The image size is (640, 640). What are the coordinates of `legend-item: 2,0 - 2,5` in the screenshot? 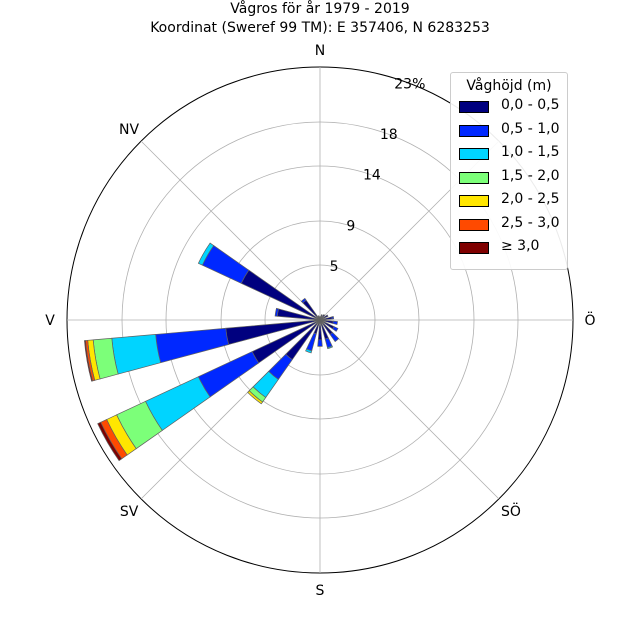 It's located at (509, 203).